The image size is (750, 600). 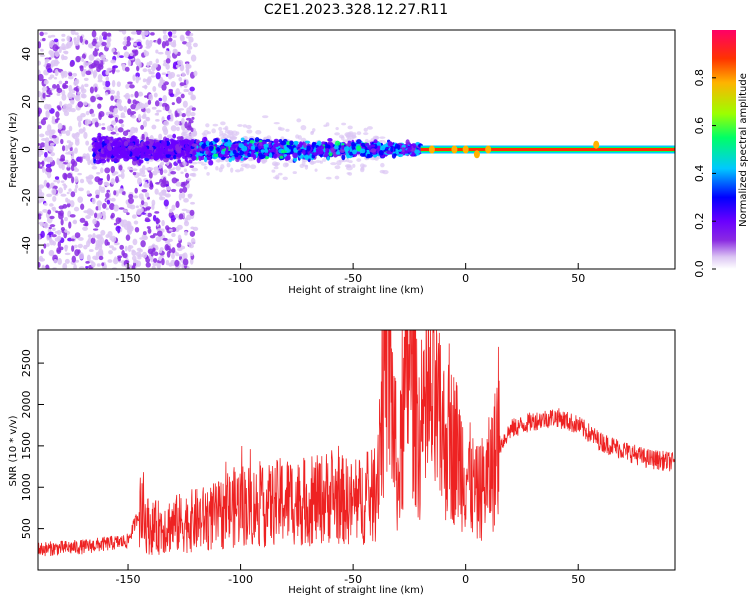 What do you see at coordinates (26, 197) in the screenshot?
I see `y-tick-label: -20` at bounding box center [26, 197].